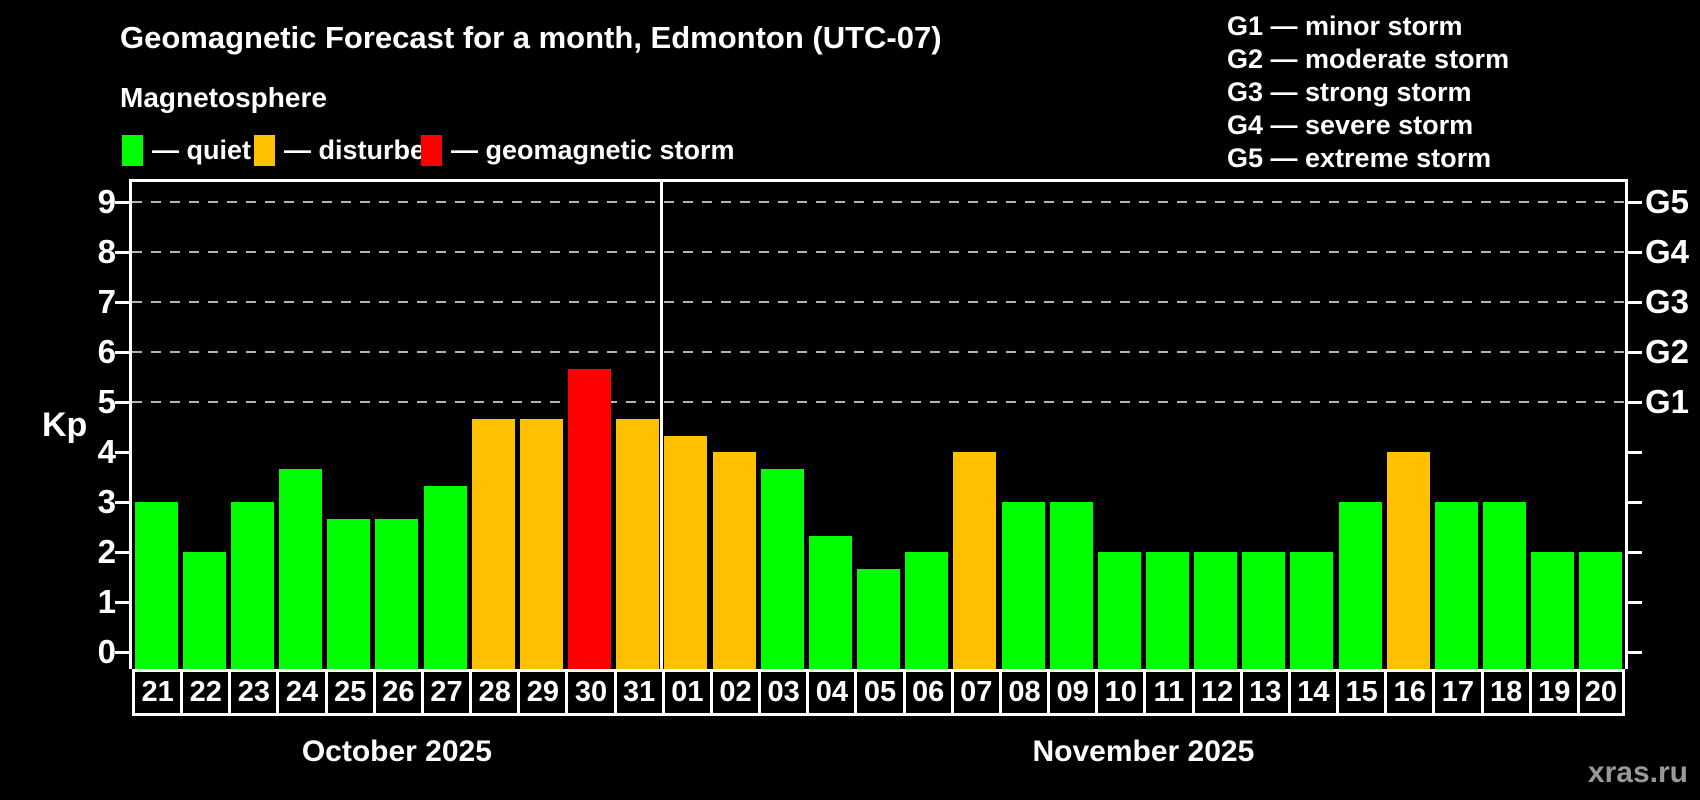 This screenshot has width=1700, height=800. I want to click on right-axis-label-g4: G4, so click(1667, 251).